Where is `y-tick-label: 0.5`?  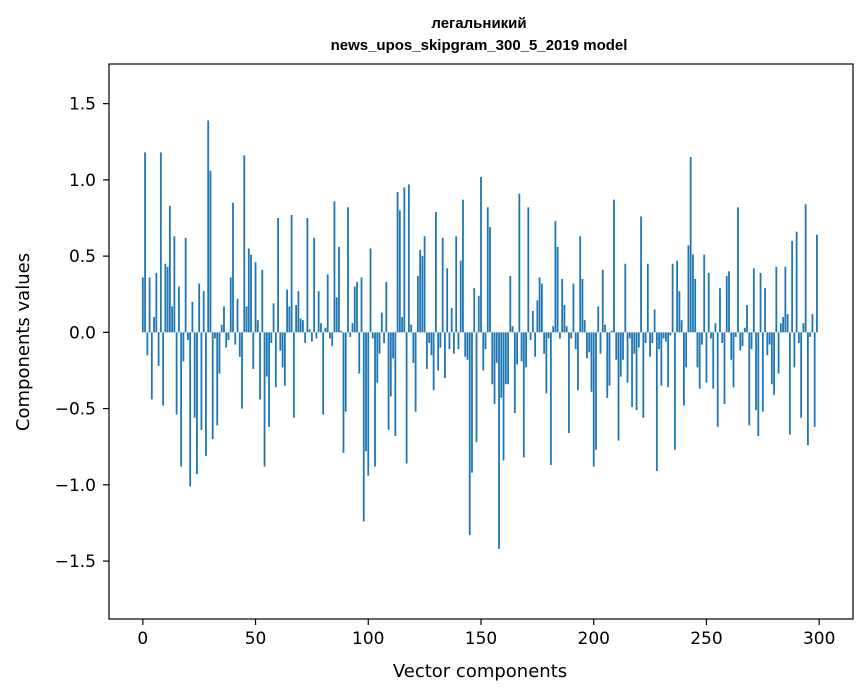 y-tick-label: 0.5 is located at coordinates (82, 257).